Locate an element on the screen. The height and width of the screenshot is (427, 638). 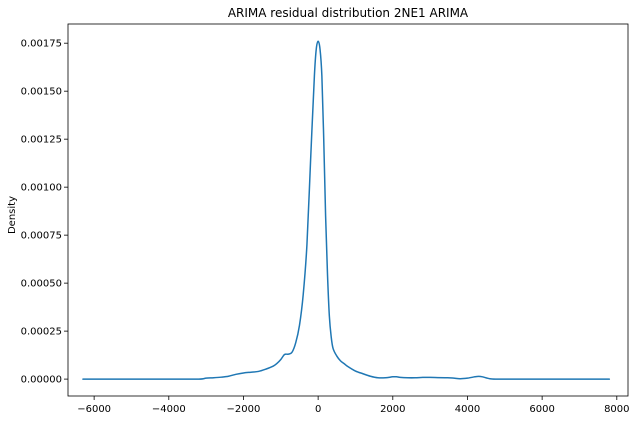
x-tick-label: 6000 is located at coordinates (541, 409).